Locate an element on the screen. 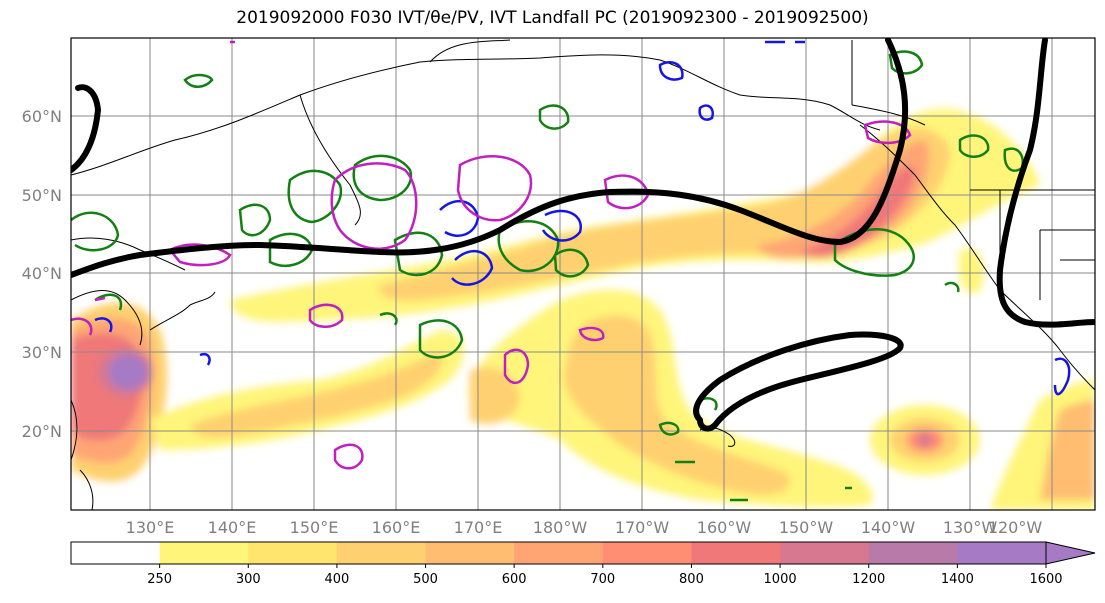  lon-label-140e: 140°E is located at coordinates (232, 527).